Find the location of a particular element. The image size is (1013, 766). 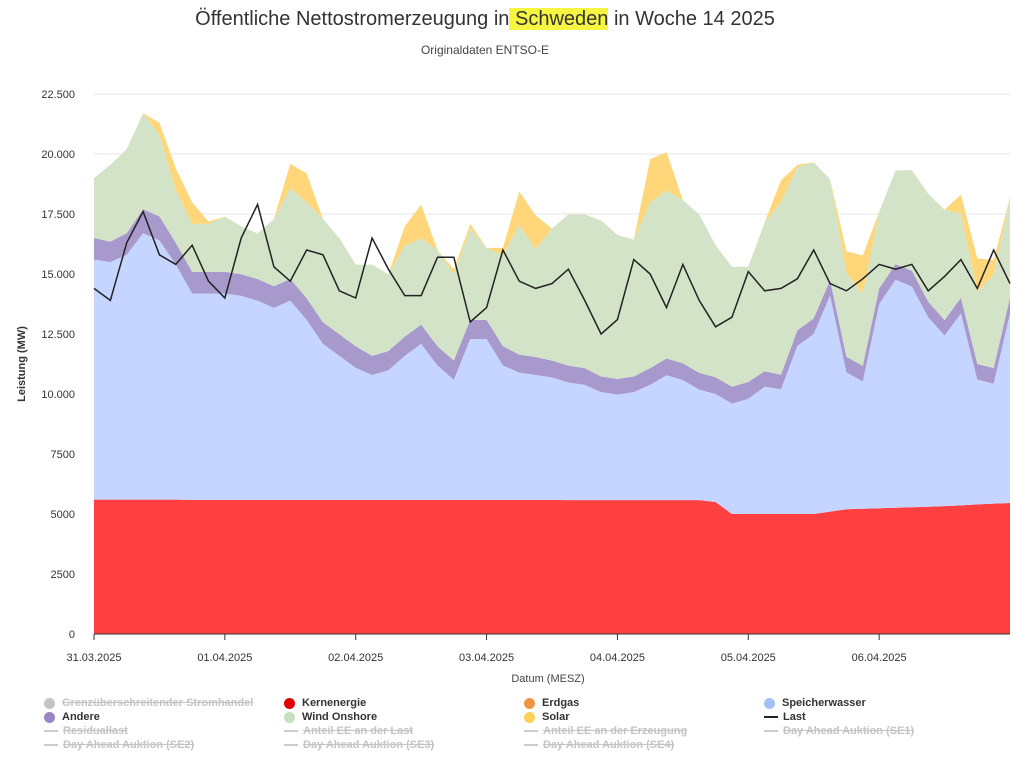

legend-item-residuallast: Residuallast is located at coordinates (86, 731).